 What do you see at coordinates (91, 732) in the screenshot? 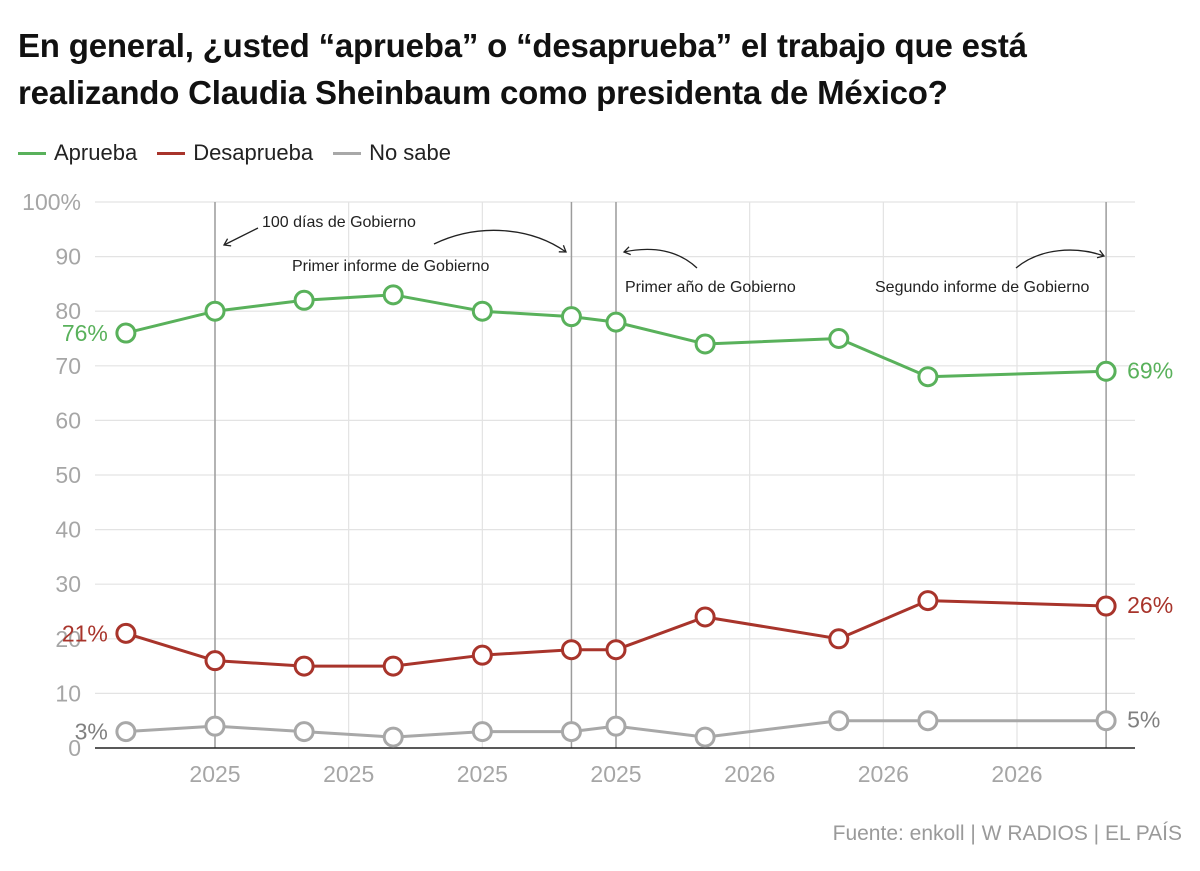
I see `start-label-no-sabe: 3%` at bounding box center [91, 732].